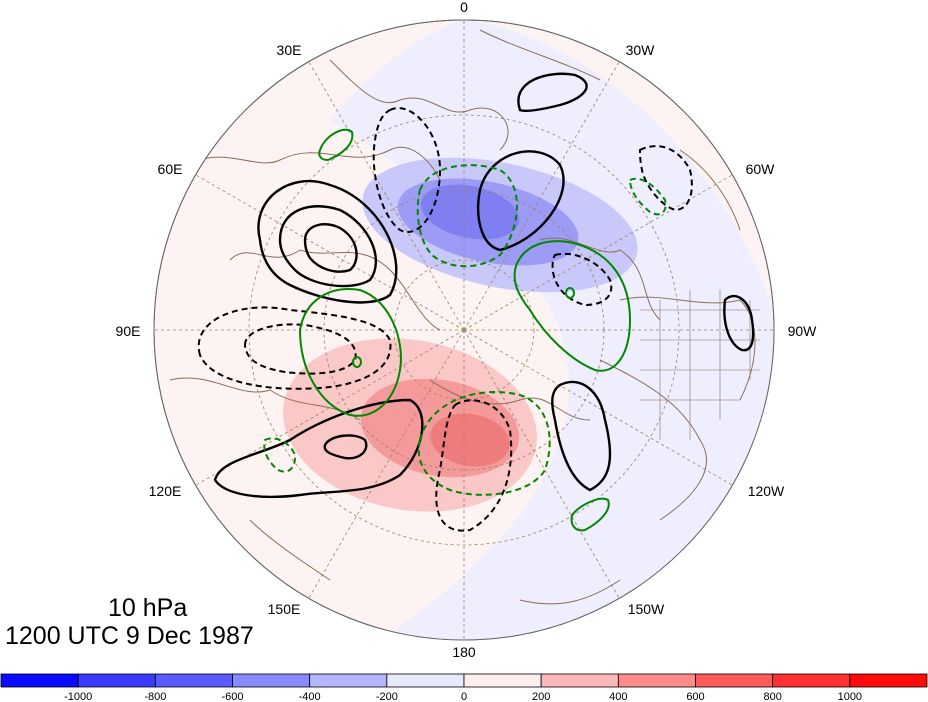 This screenshot has width=928, height=702. I want to click on lon-label-150w: 150W, so click(646, 609).